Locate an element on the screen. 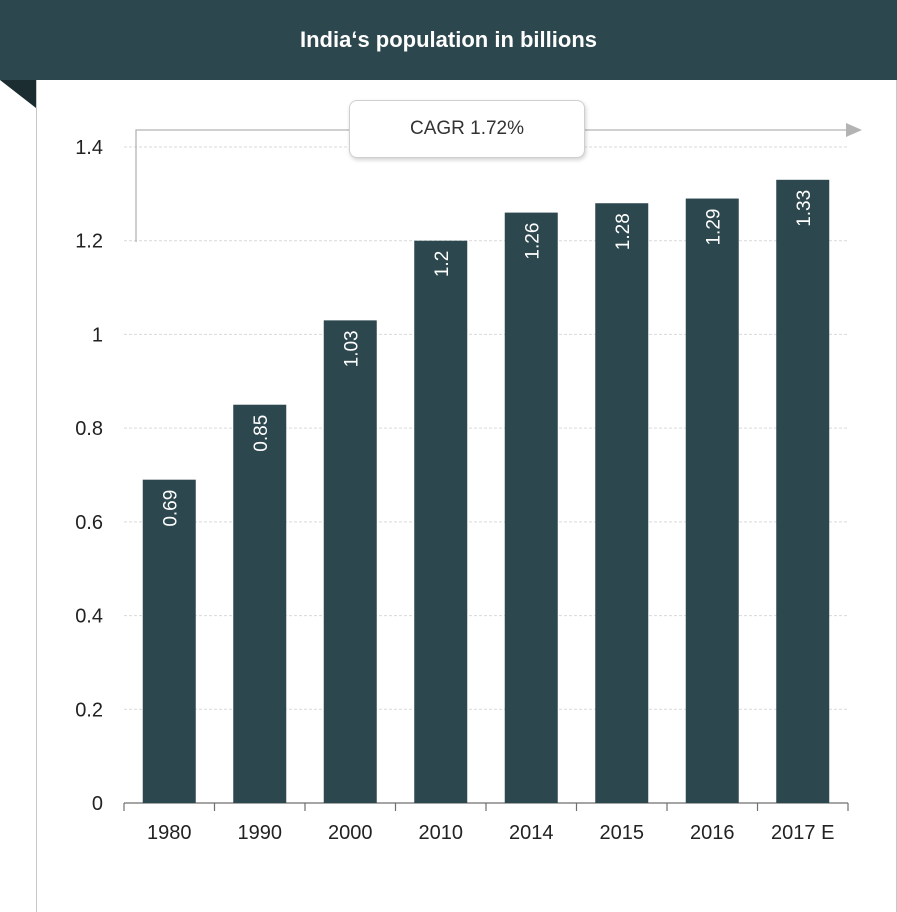 This screenshot has width=897, height=912. y-tick-label: 0.4 is located at coordinates (89, 617).